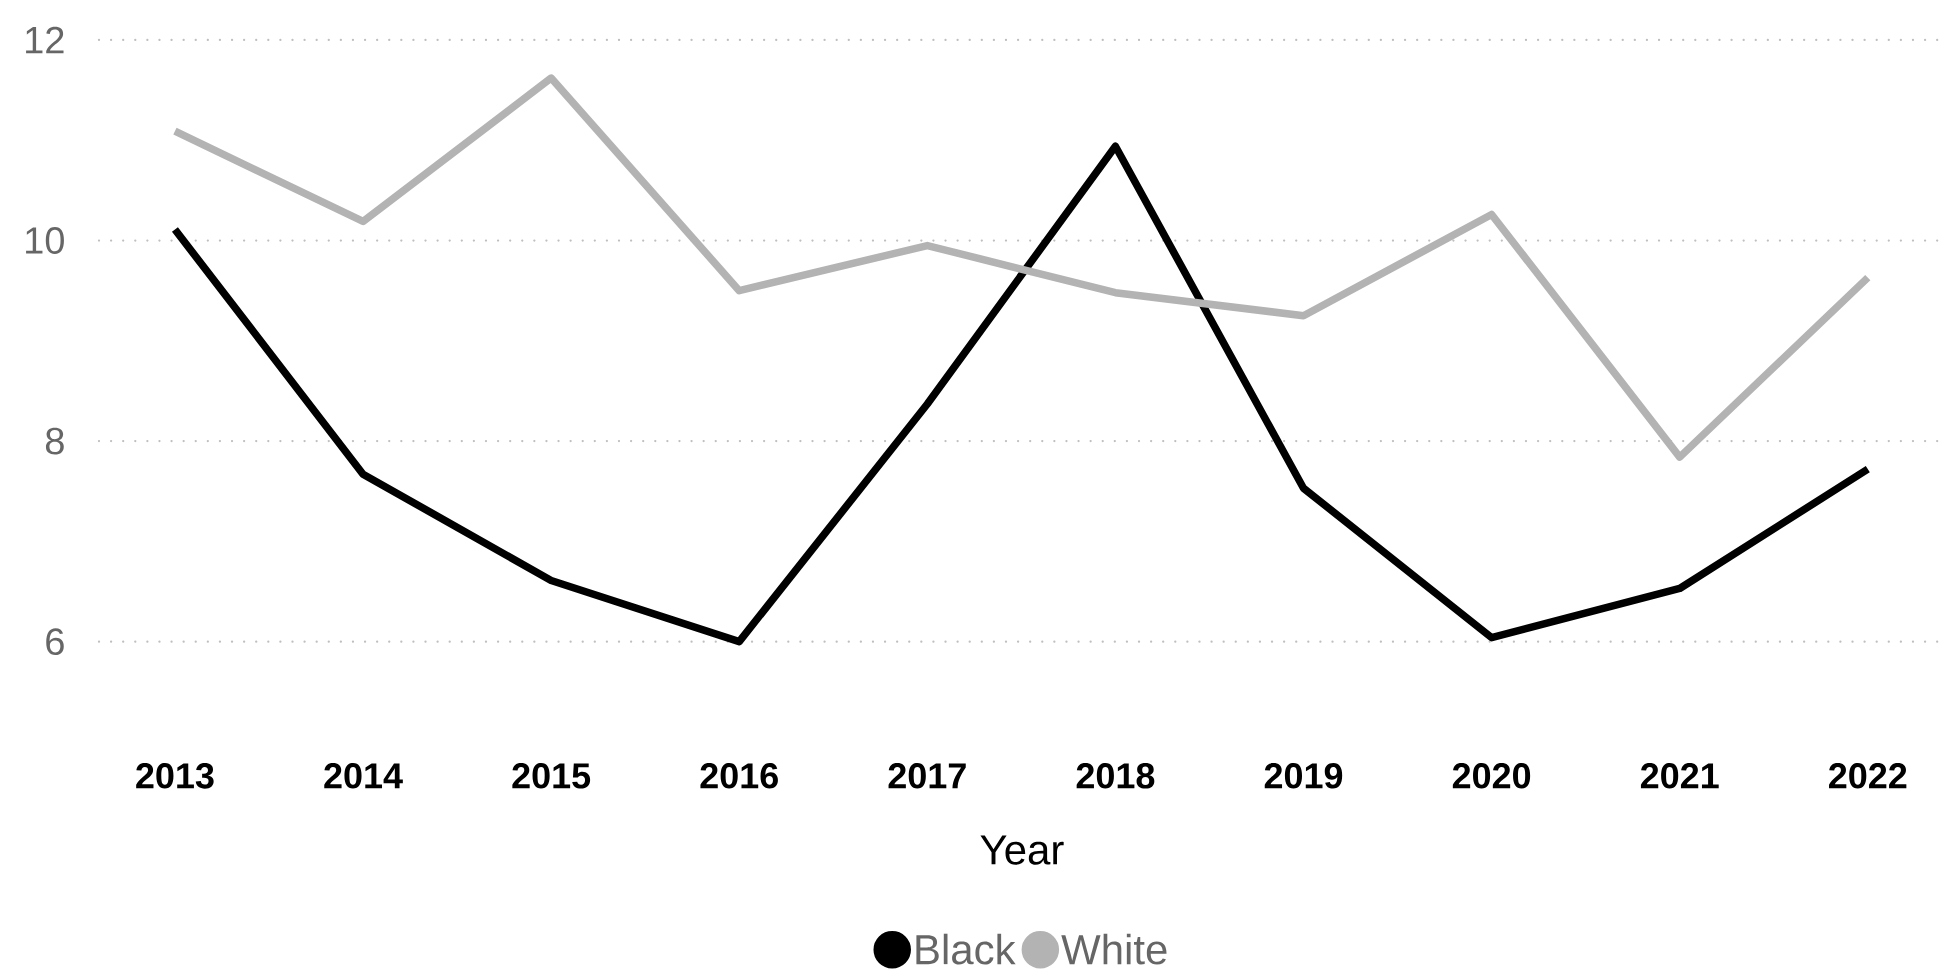 The image size is (1946, 979). What do you see at coordinates (1115, 775) in the screenshot?
I see `x-tick-label: 2018` at bounding box center [1115, 775].